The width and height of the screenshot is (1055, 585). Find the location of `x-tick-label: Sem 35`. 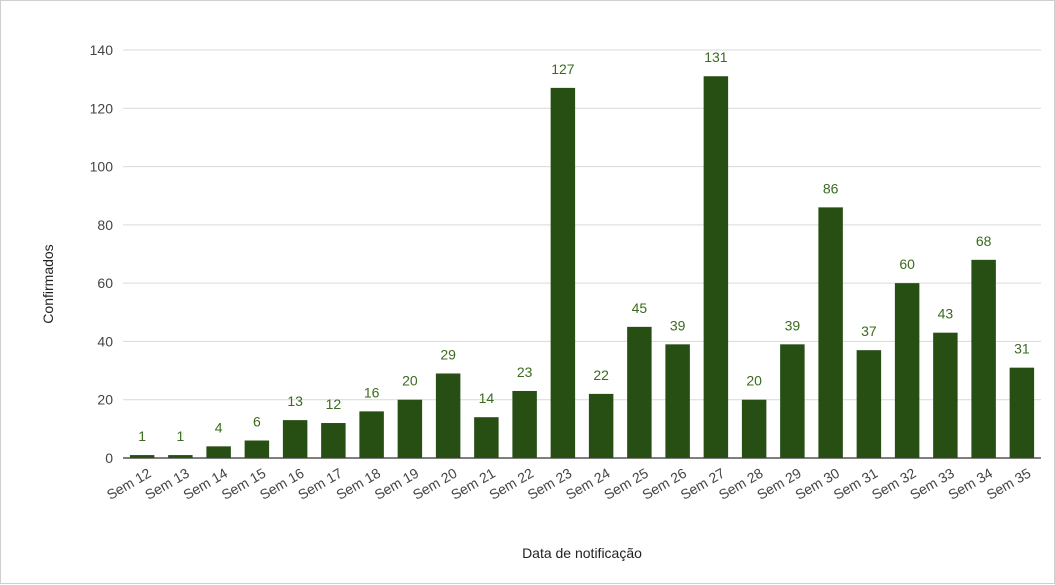

x-tick-label: Sem 35 is located at coordinates (1009, 484).